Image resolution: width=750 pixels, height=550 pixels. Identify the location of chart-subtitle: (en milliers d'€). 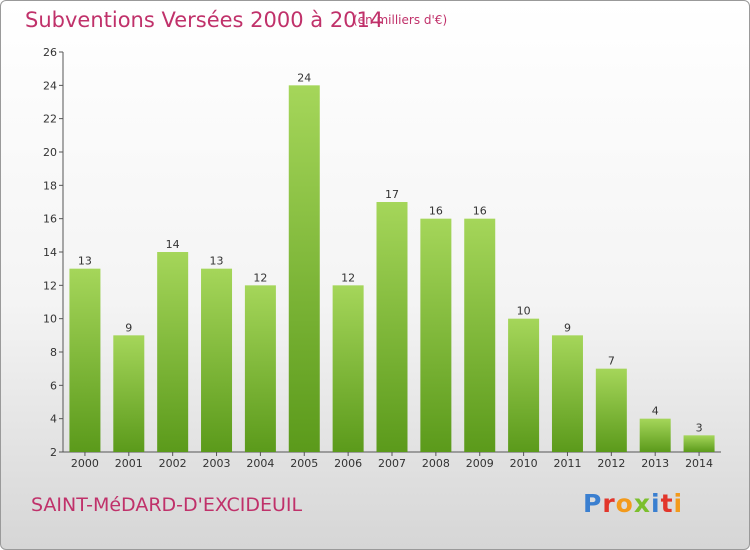
(400, 20).